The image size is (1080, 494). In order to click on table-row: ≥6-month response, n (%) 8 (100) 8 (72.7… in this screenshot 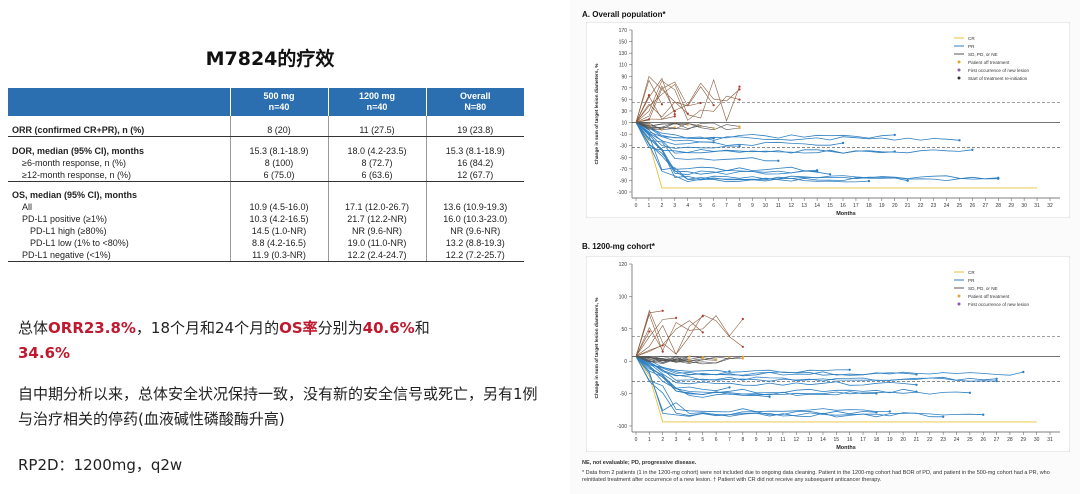, I will do `click(266, 162)`.